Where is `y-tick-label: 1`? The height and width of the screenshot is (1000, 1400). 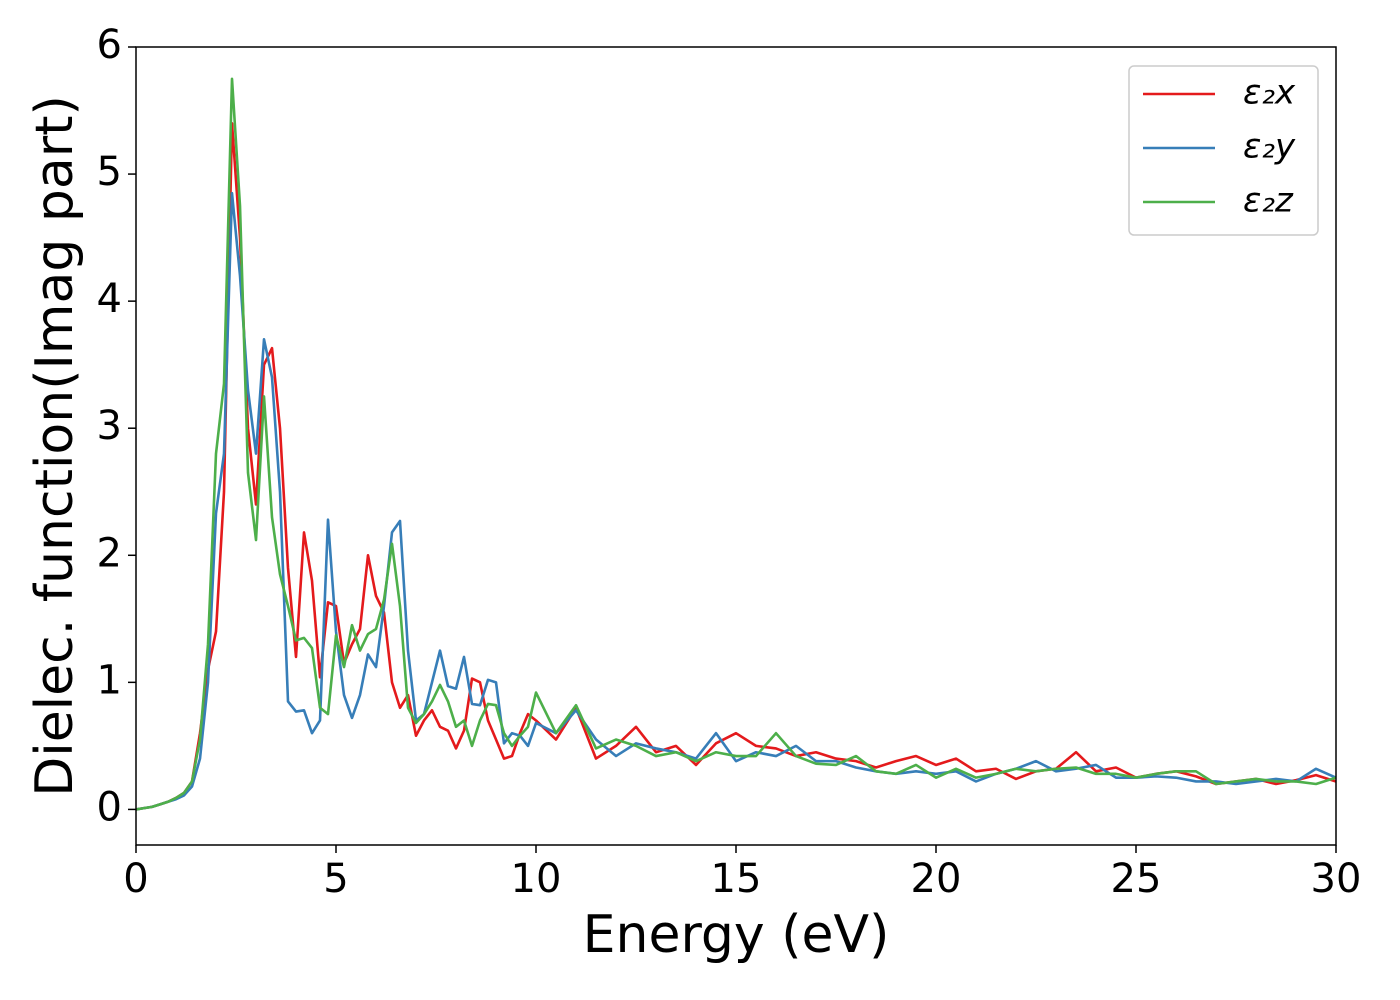
y-tick-label: 1 is located at coordinates (109, 680).